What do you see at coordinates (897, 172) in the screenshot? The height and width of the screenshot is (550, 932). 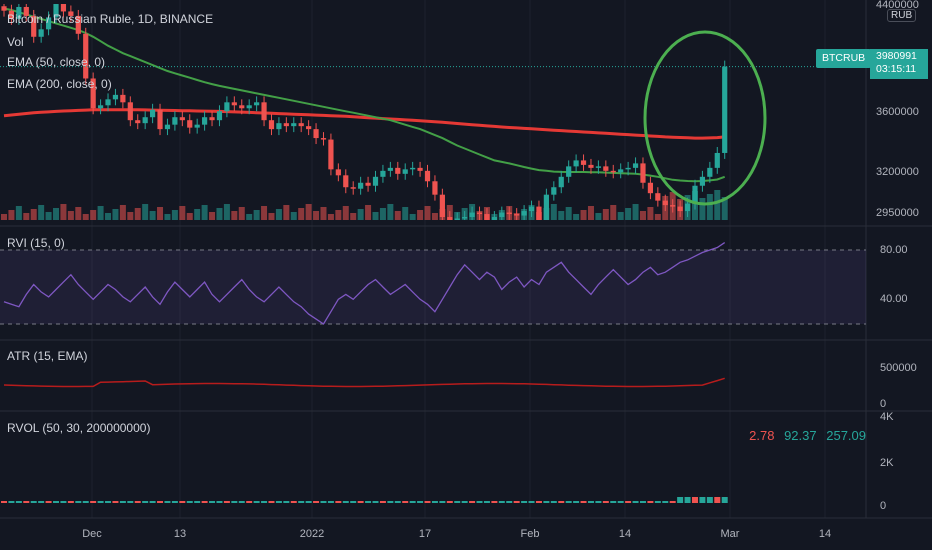 I see `price-axis-label: 3200000` at bounding box center [897, 172].